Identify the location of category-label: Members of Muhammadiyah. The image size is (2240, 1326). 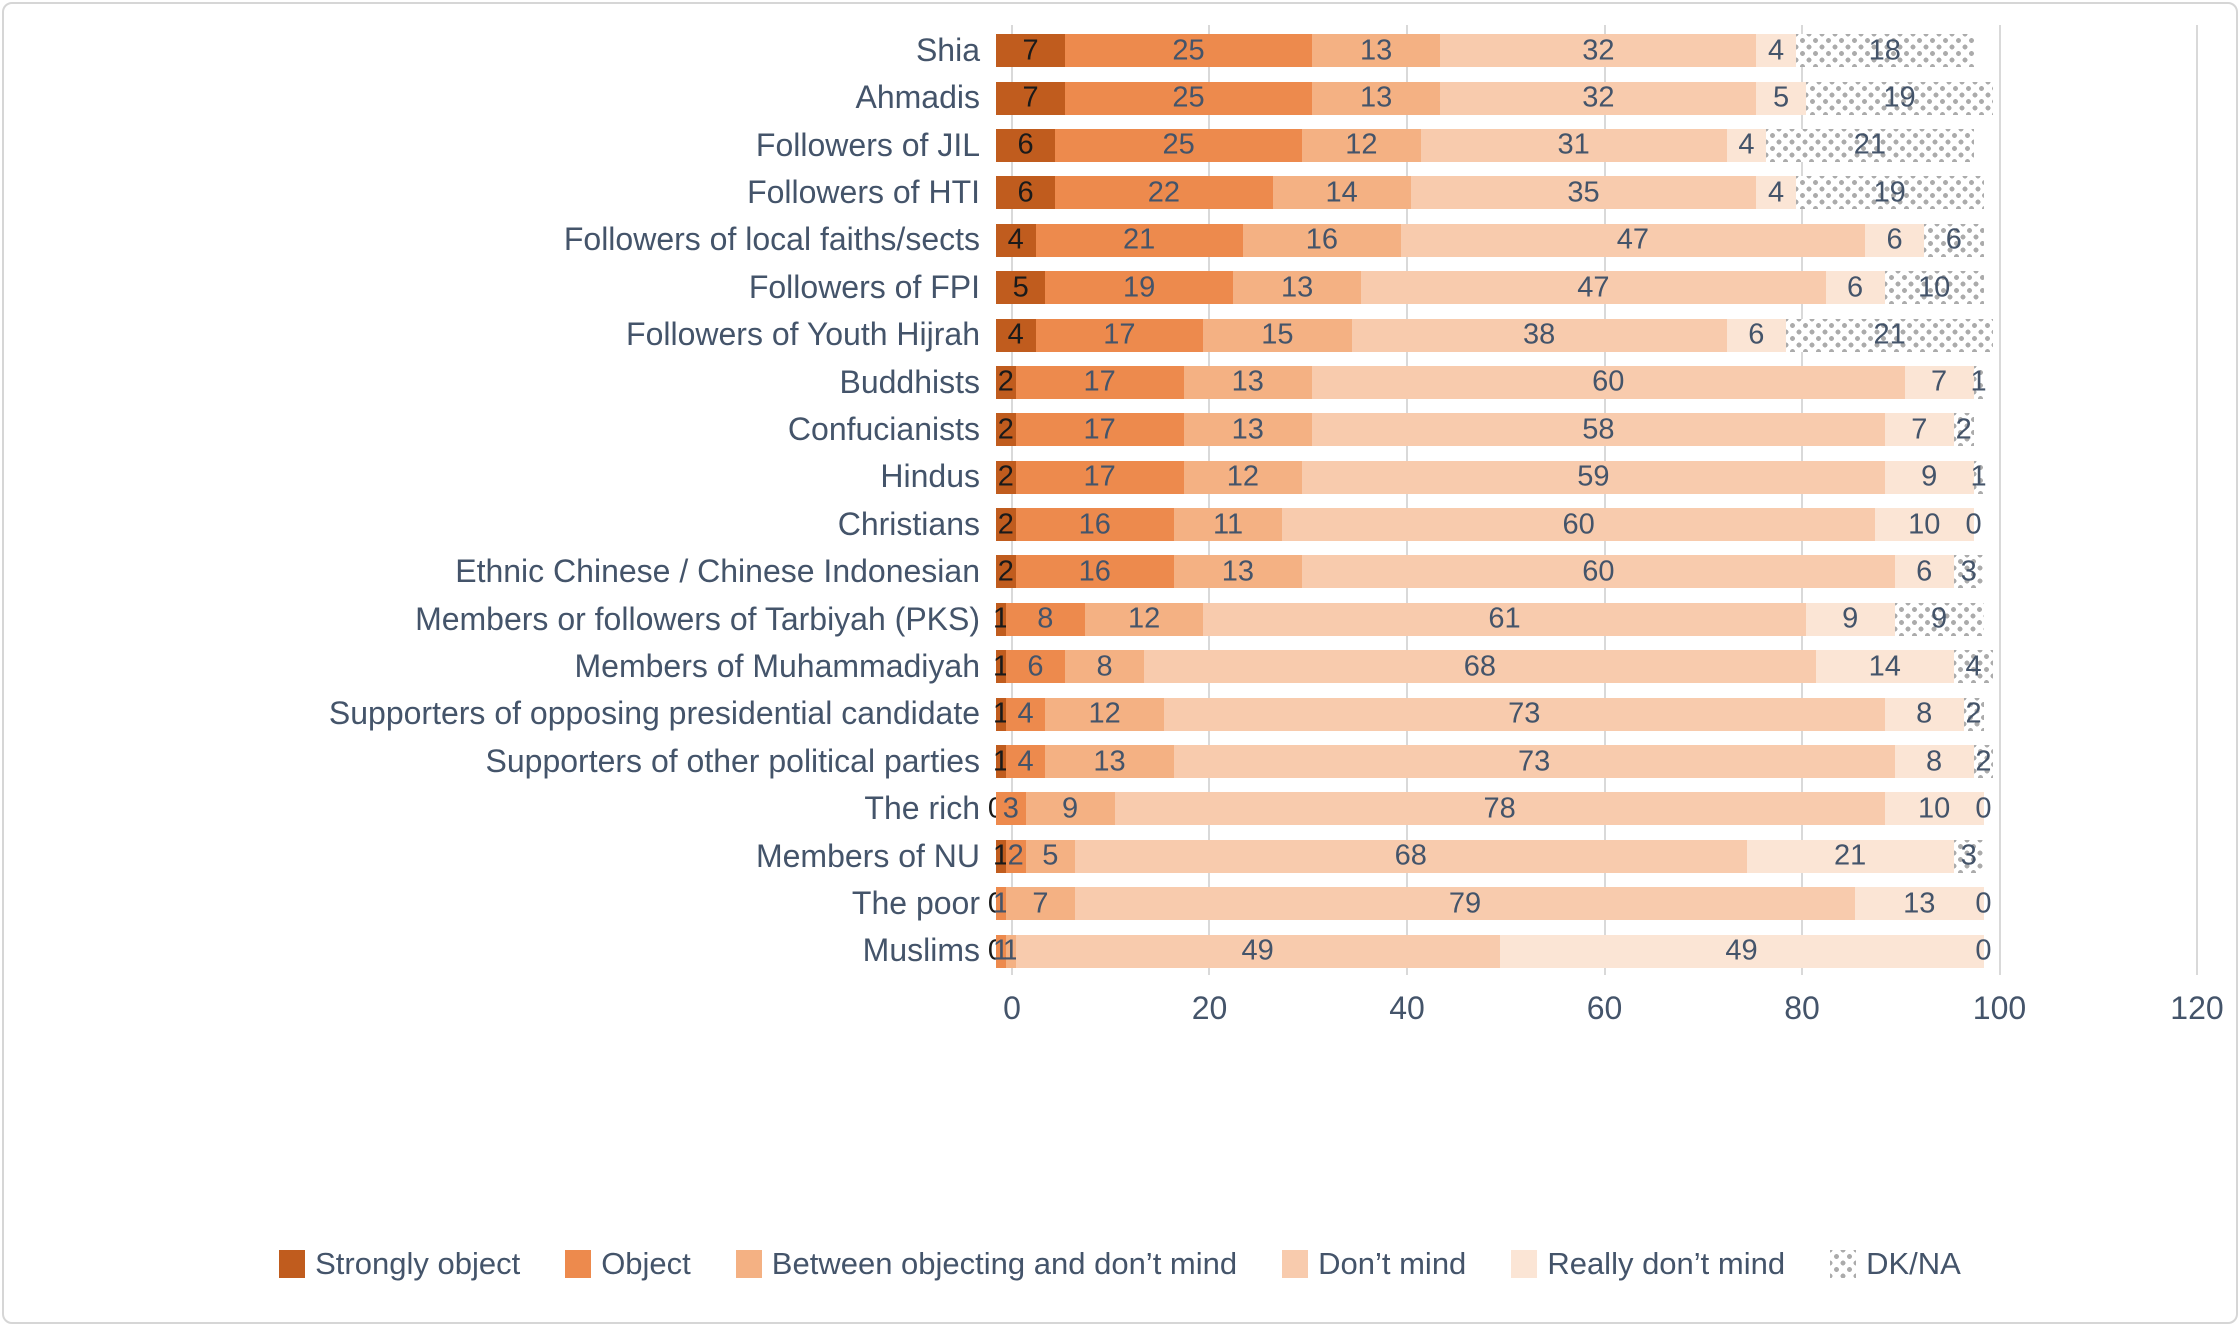
(777, 665).